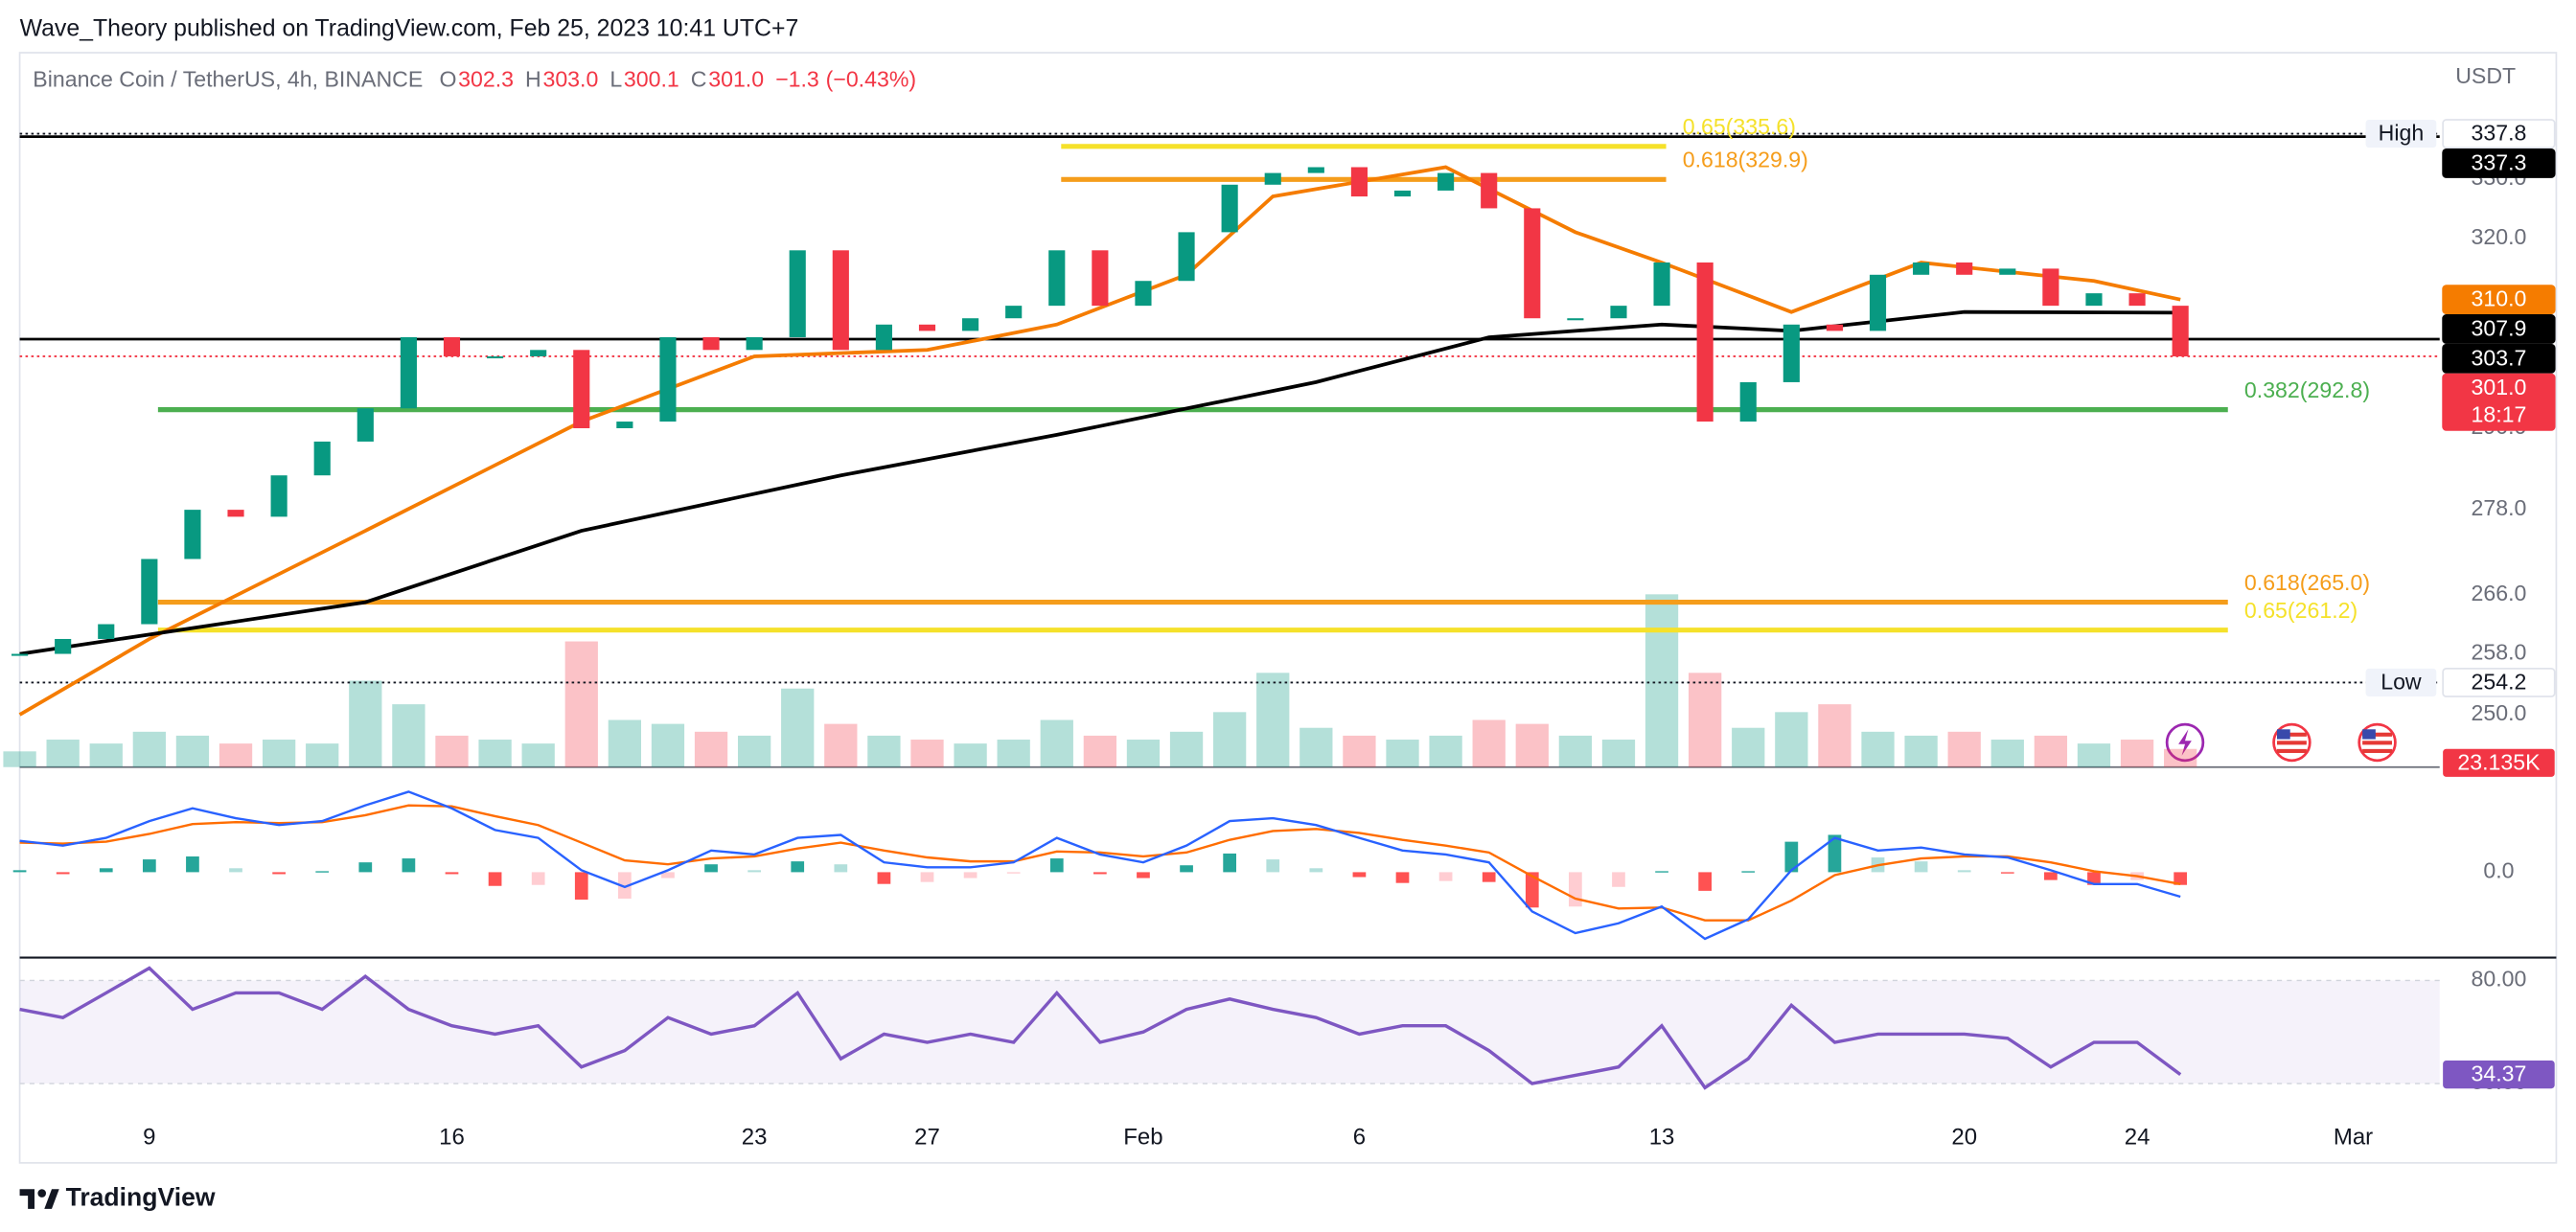  I want to click on fib-label: 0.382(292.8), so click(2307, 389).